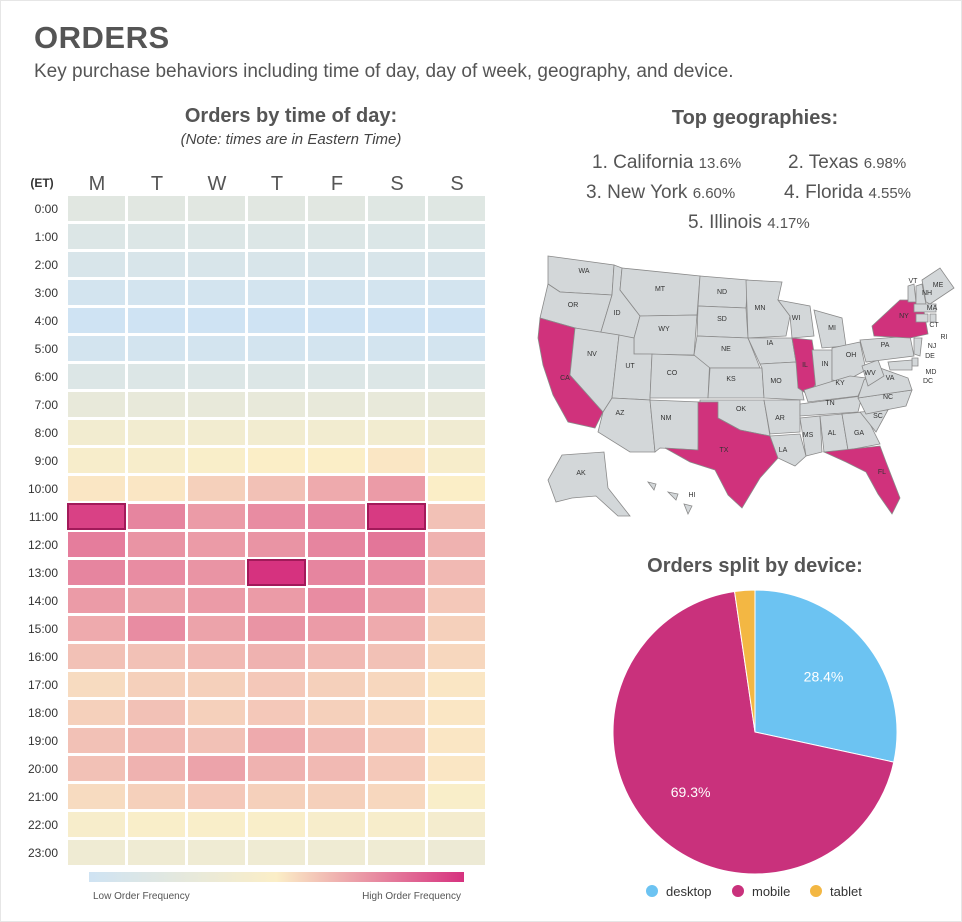 Image resolution: width=962 pixels, height=922 pixels. What do you see at coordinates (824, 677) in the screenshot?
I see `pie-label: 28.4%` at bounding box center [824, 677].